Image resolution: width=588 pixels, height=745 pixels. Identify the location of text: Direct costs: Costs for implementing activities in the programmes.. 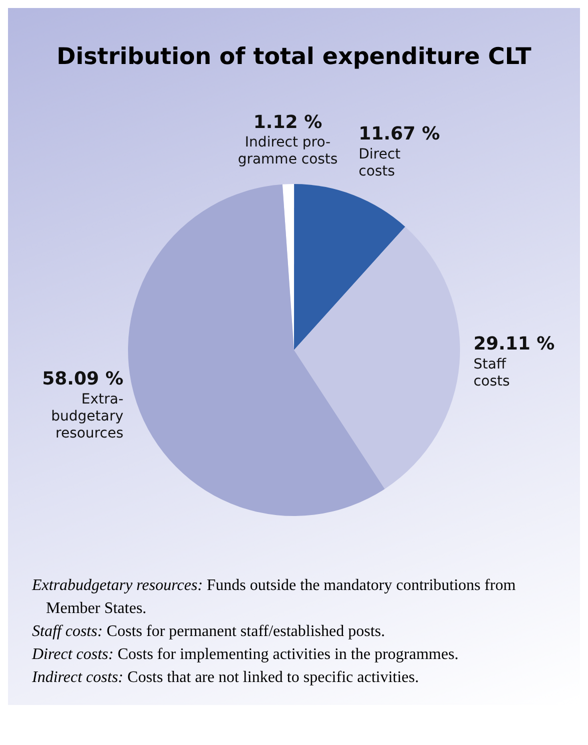
(246, 655).